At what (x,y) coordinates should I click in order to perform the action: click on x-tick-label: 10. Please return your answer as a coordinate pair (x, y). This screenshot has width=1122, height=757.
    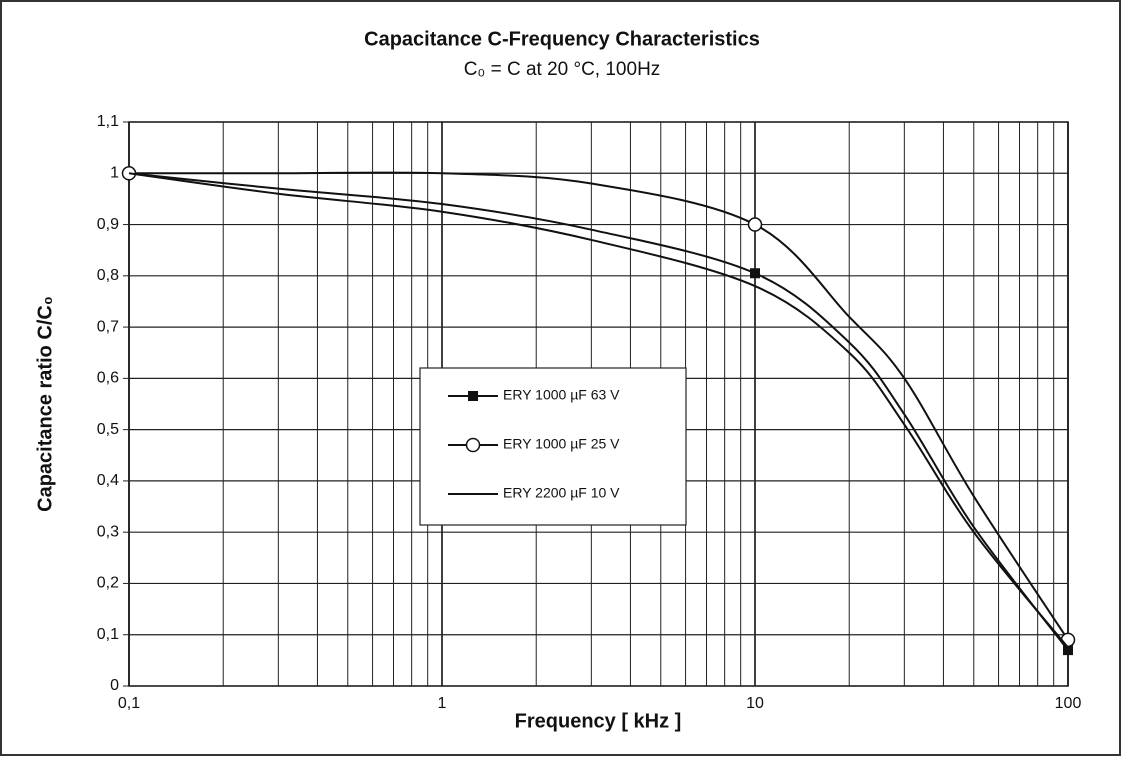
    Looking at the image, I should click on (755, 703).